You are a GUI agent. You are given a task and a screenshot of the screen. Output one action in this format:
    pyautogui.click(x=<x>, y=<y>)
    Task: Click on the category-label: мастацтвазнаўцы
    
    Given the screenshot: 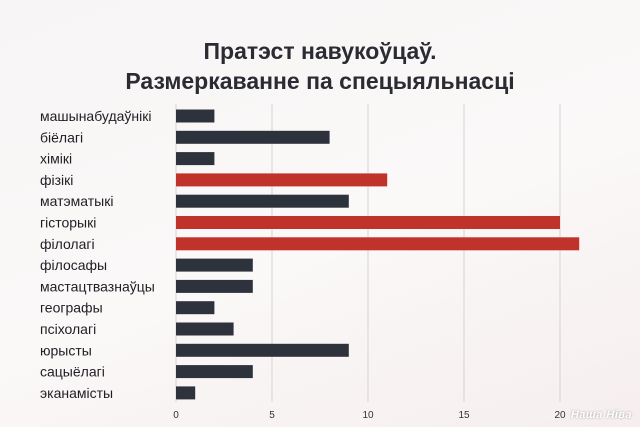 What is the action you would take?
    pyautogui.click(x=97, y=286)
    